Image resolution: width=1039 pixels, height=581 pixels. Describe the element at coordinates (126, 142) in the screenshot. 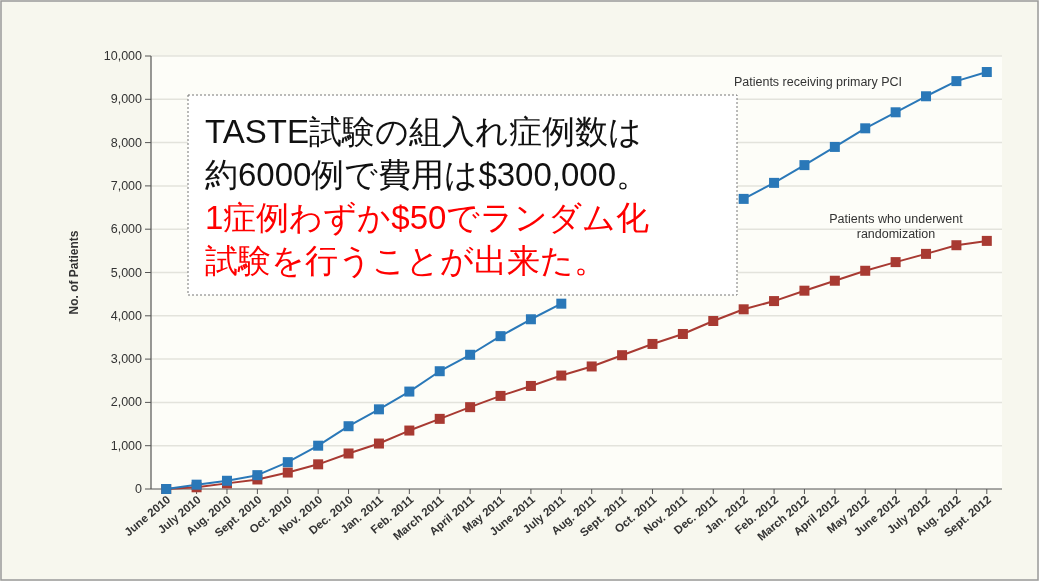

I see `y-tick-label: 8,000` at that location.